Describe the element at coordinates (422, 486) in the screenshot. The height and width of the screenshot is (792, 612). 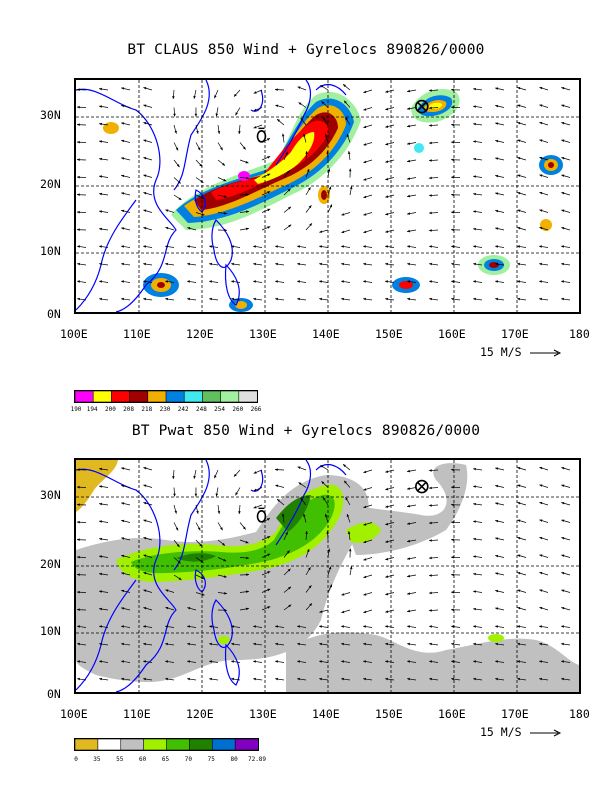
I see `gyre-x-stroke` at that location.